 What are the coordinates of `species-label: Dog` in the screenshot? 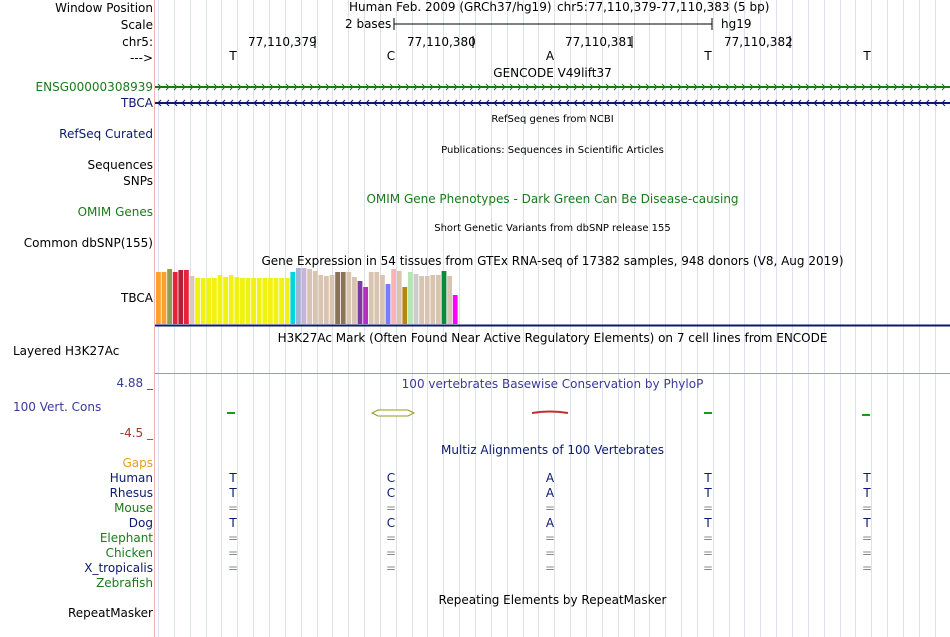 It's located at (140, 523).